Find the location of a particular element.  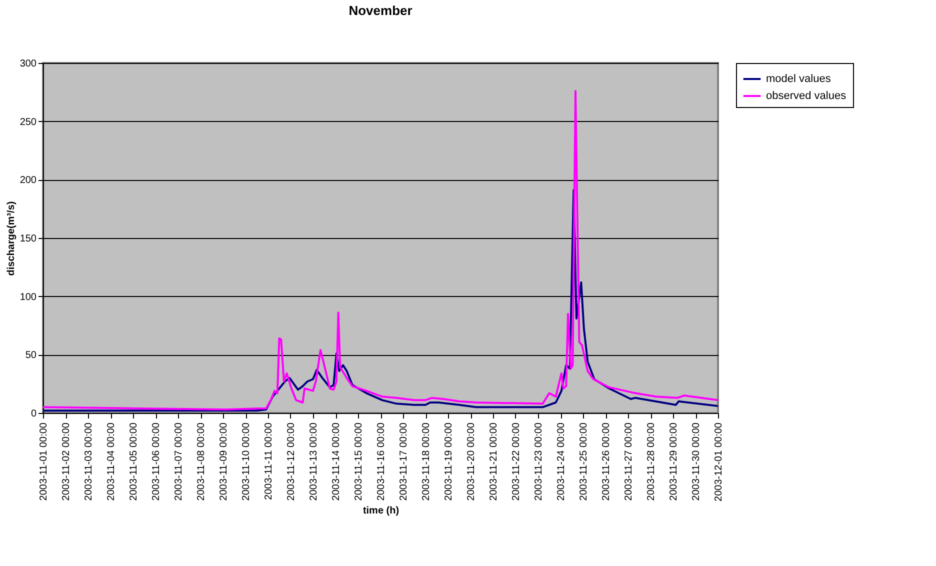

x-tick-label: 2003-11-03 00:00 is located at coordinates (89, 461).